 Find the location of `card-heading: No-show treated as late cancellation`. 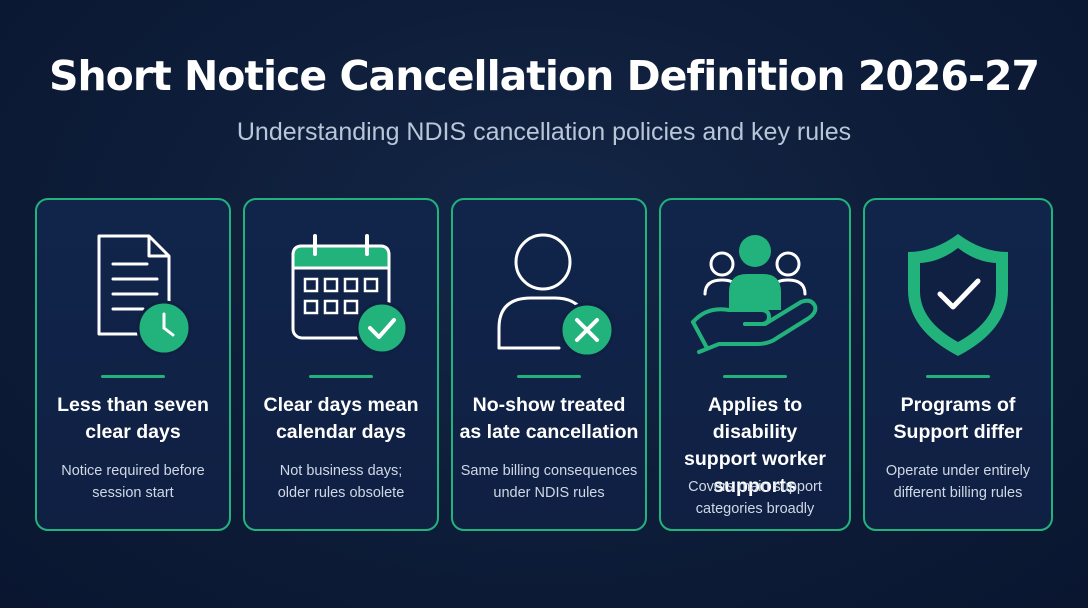

card-heading: No-show treated as late cancellation is located at coordinates (549, 418).